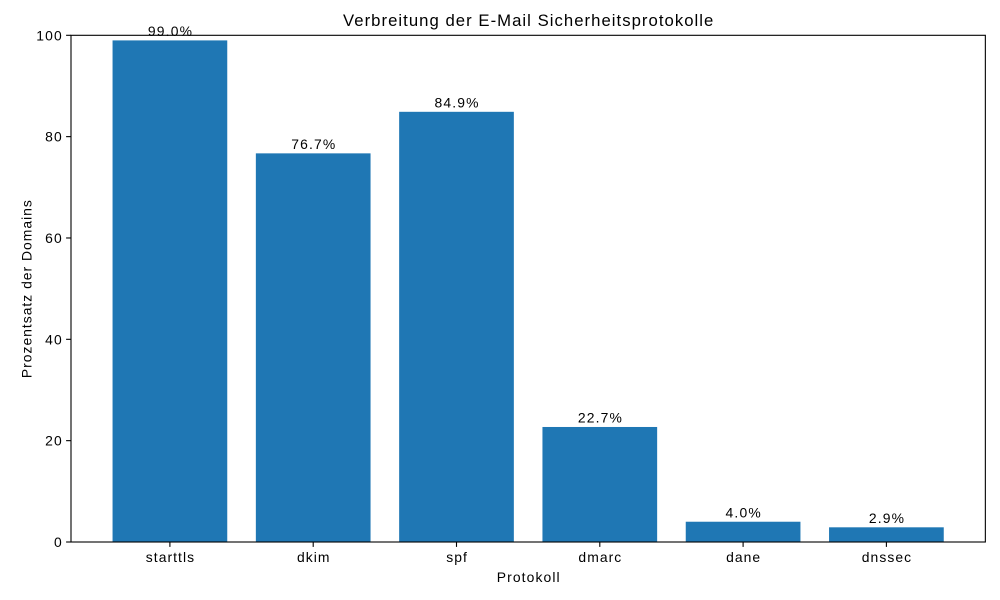 This screenshot has width=1000, height=600. I want to click on svg-text: starttls, so click(170, 557).